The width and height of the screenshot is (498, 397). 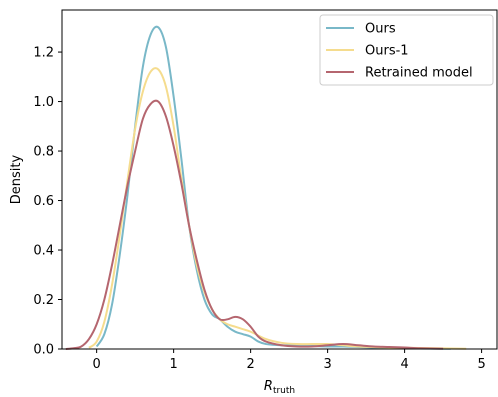 I want to click on legend-label: Ours-1, so click(x=387, y=51).